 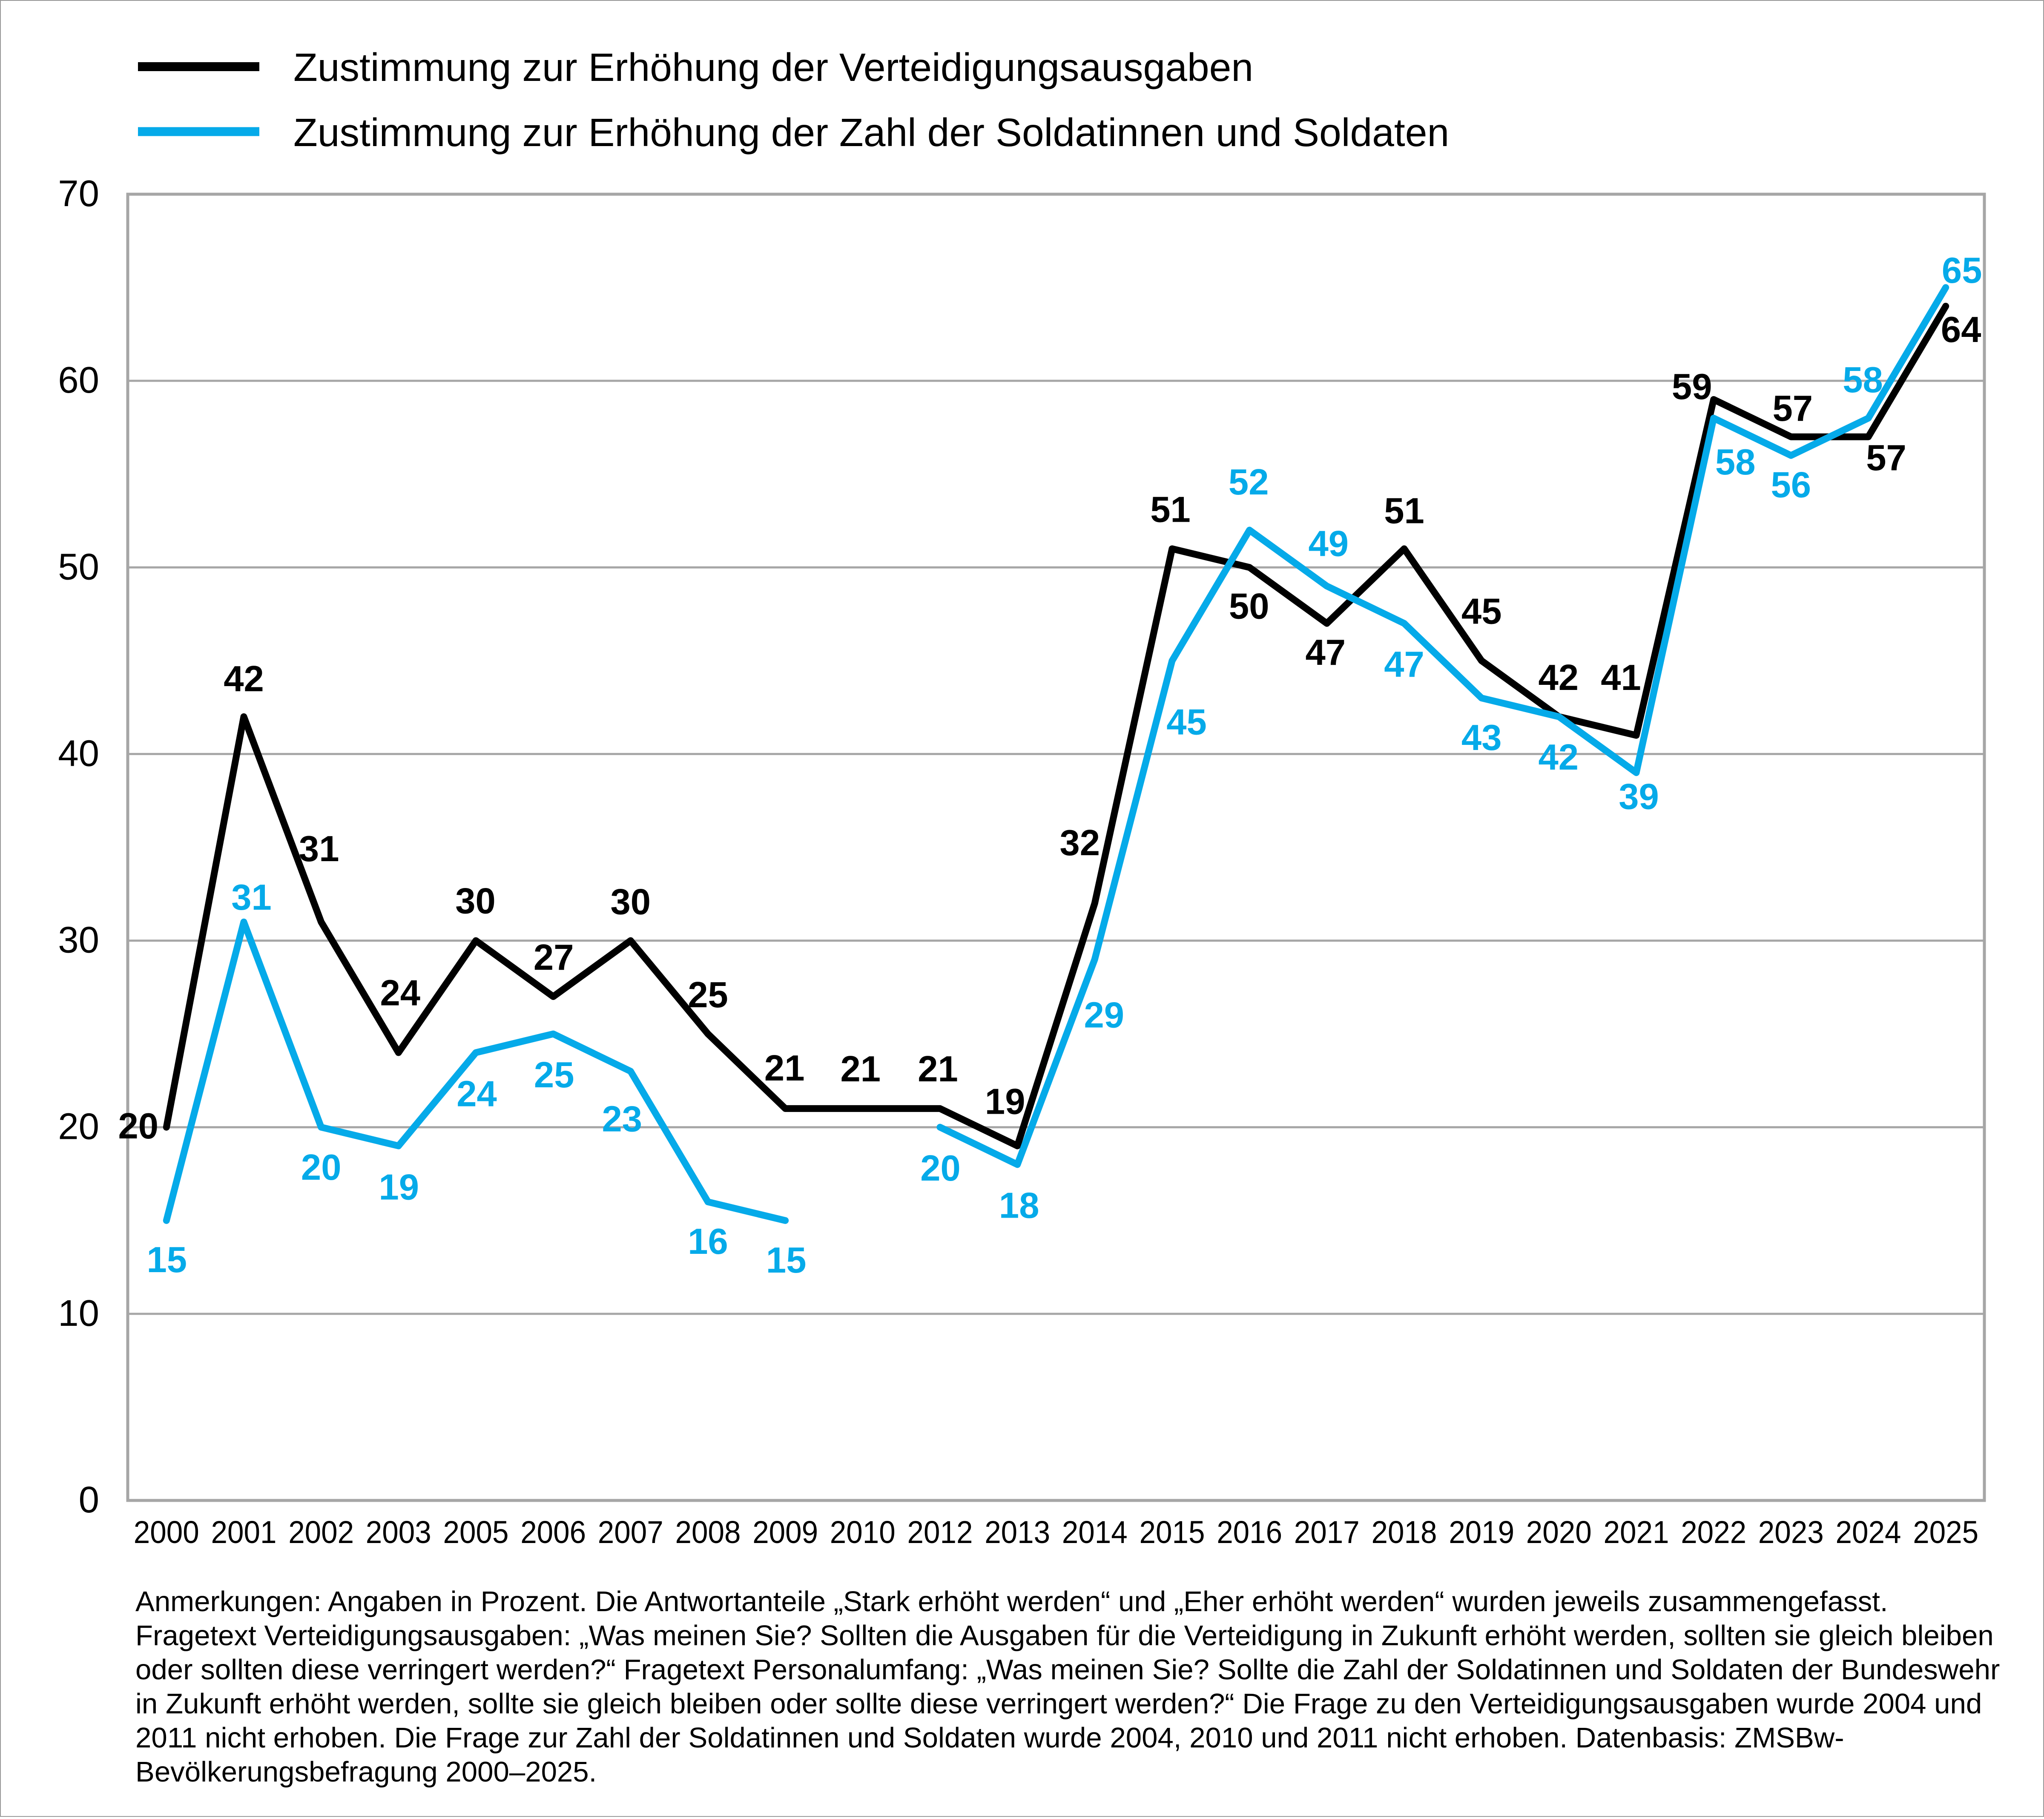 I want to click on svg-text: 2007, so click(x=630, y=1532).